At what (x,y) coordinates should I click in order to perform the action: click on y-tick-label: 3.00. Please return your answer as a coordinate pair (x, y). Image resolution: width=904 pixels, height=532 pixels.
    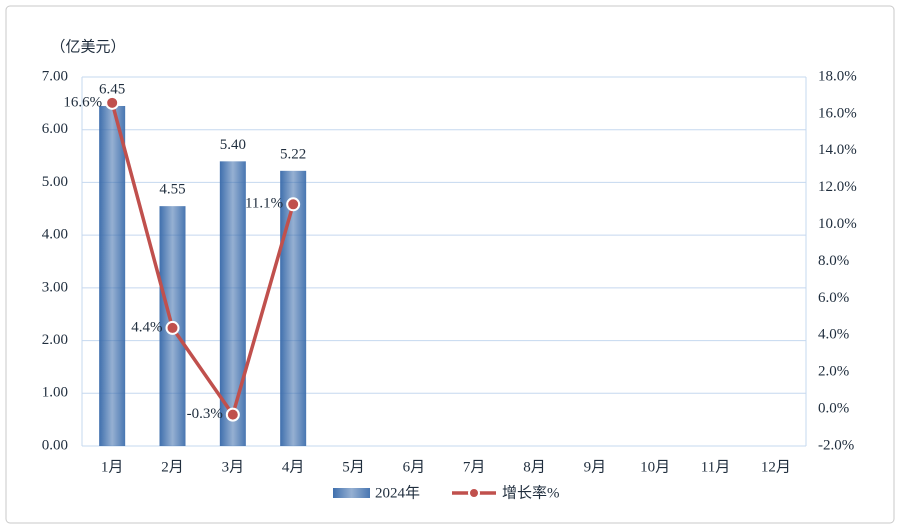
    Looking at the image, I should click on (55, 287).